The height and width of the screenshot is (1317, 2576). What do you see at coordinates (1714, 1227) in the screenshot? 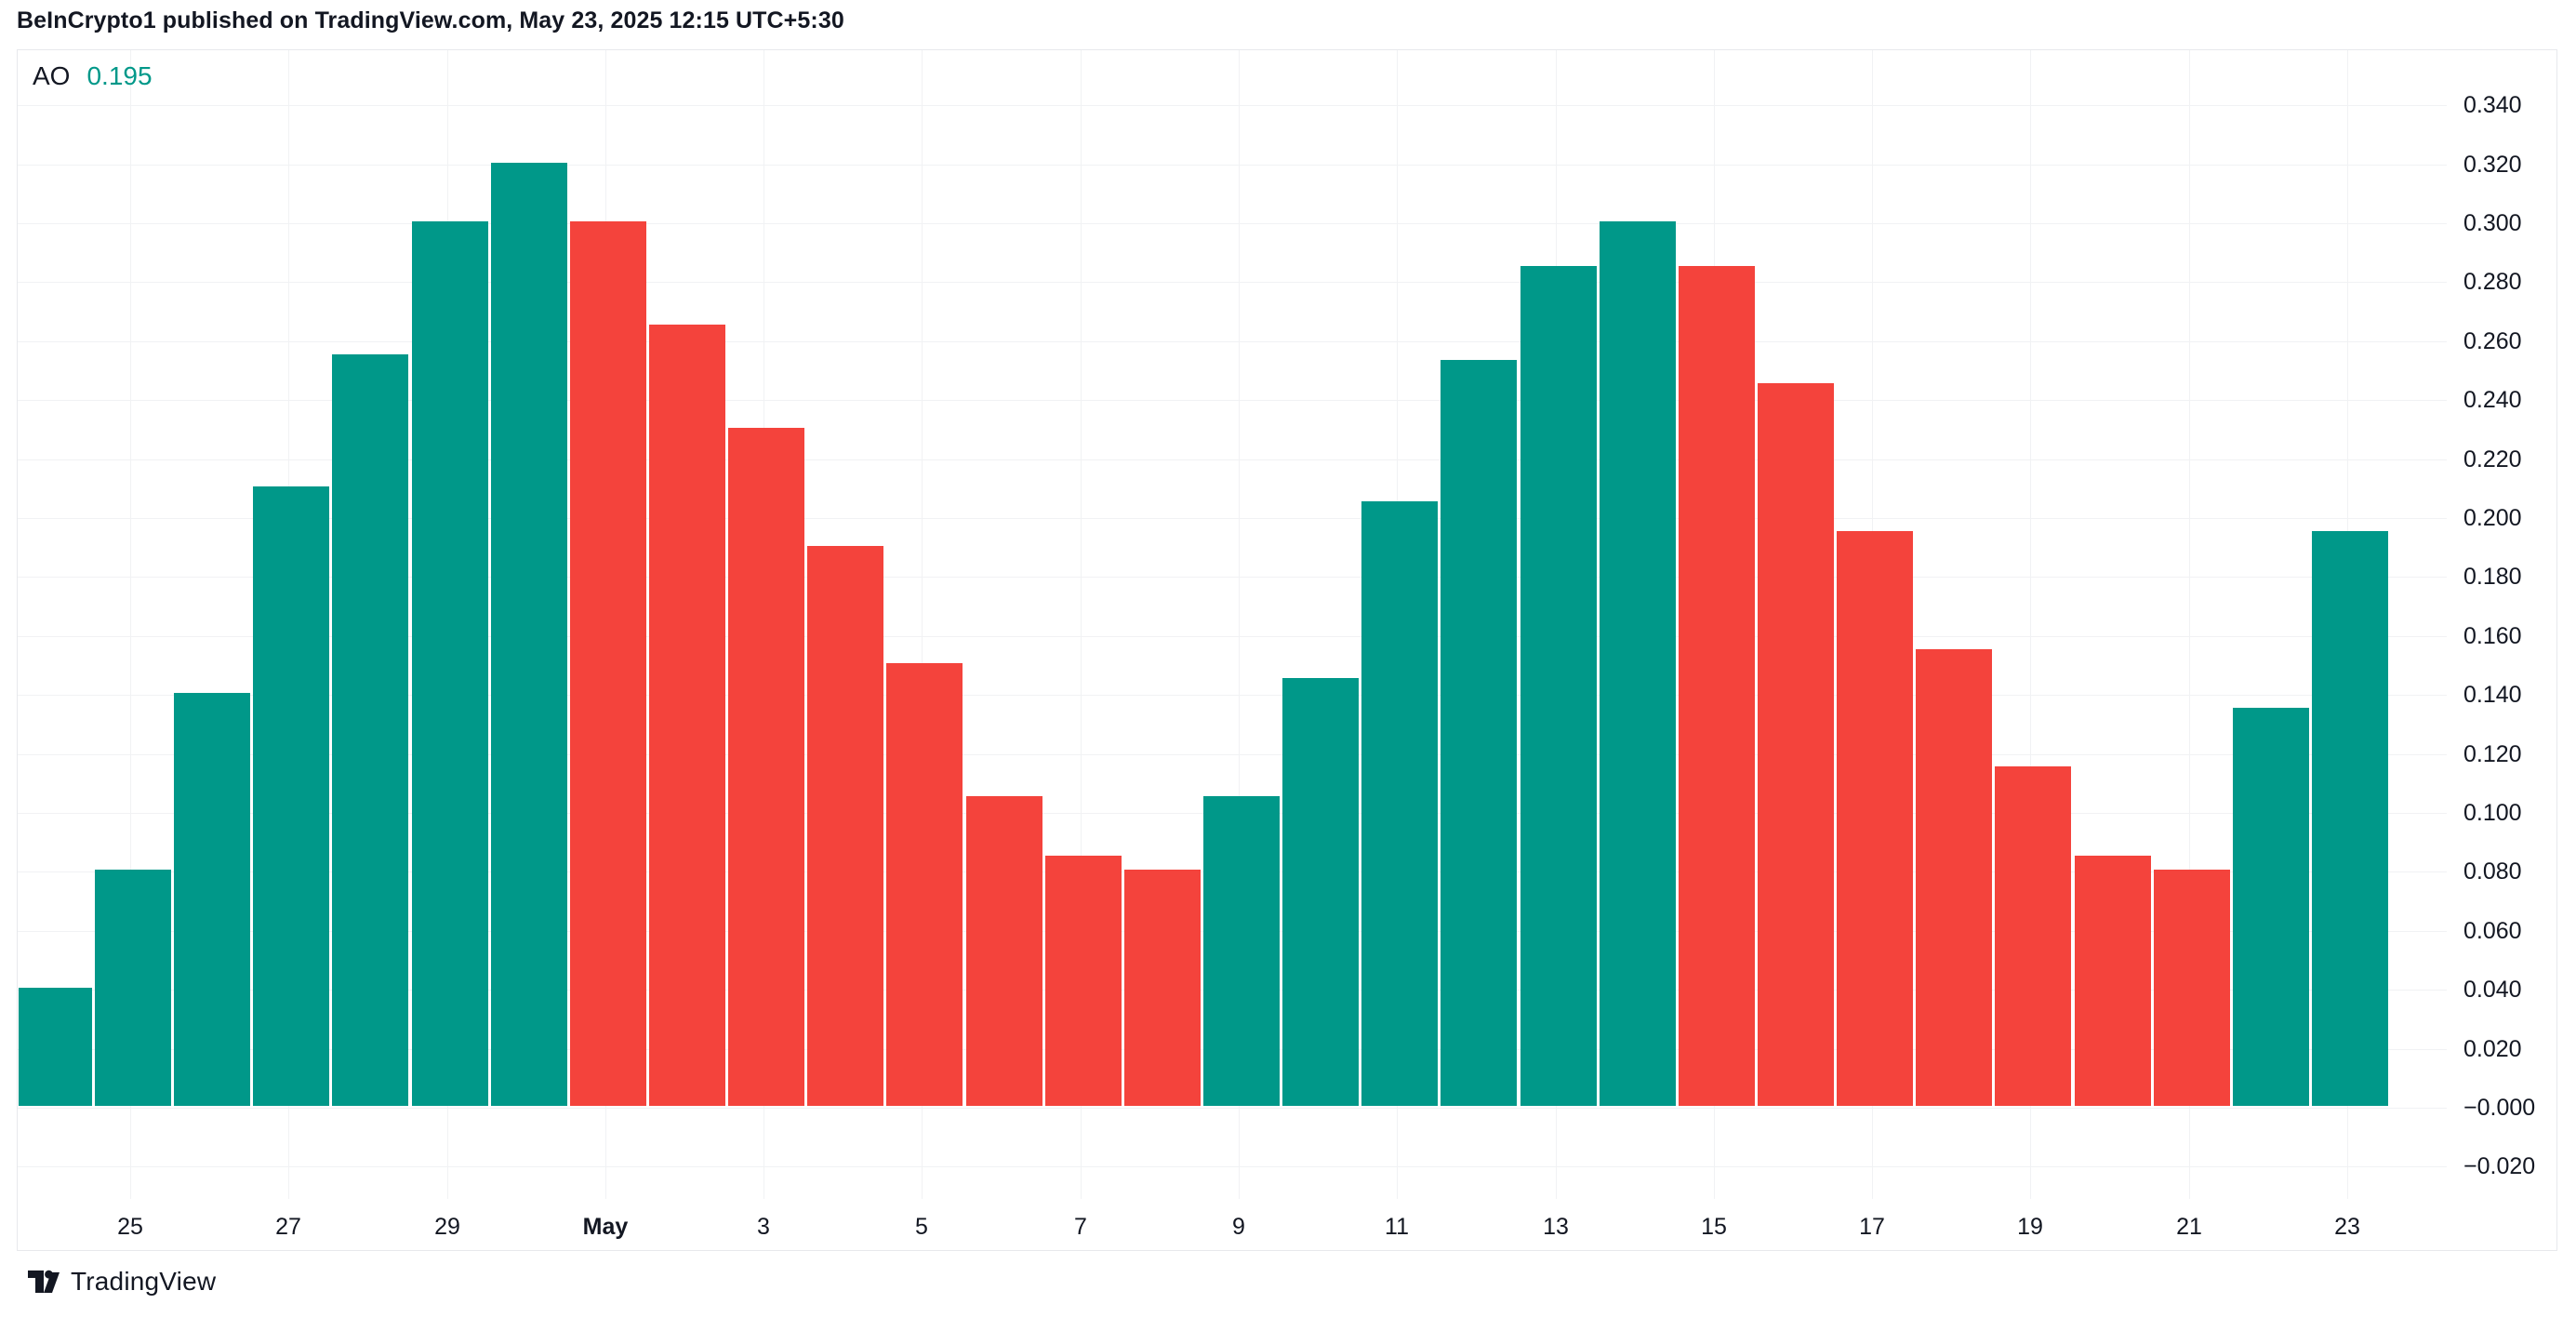
I see `time-axis-label: 15` at bounding box center [1714, 1227].